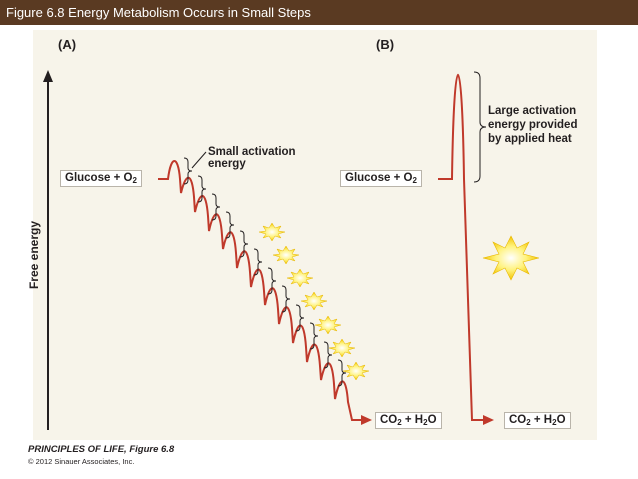 The height and width of the screenshot is (479, 638). Describe the element at coordinates (381, 178) in the screenshot. I see `reactants-label-b: Glucose + O2` at that location.